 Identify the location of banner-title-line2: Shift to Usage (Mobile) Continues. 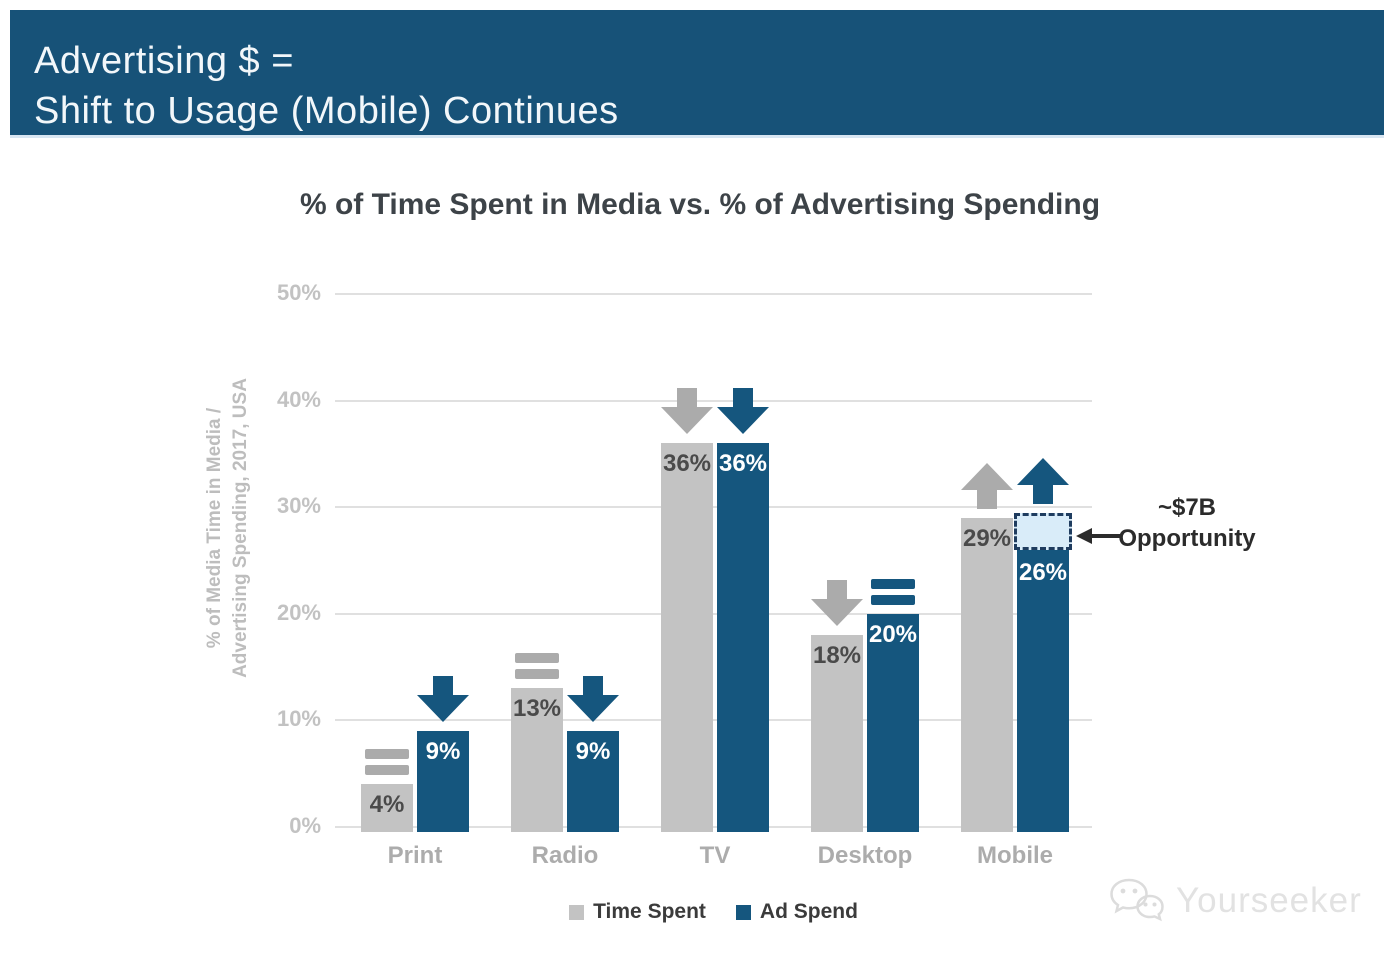
(326, 111).